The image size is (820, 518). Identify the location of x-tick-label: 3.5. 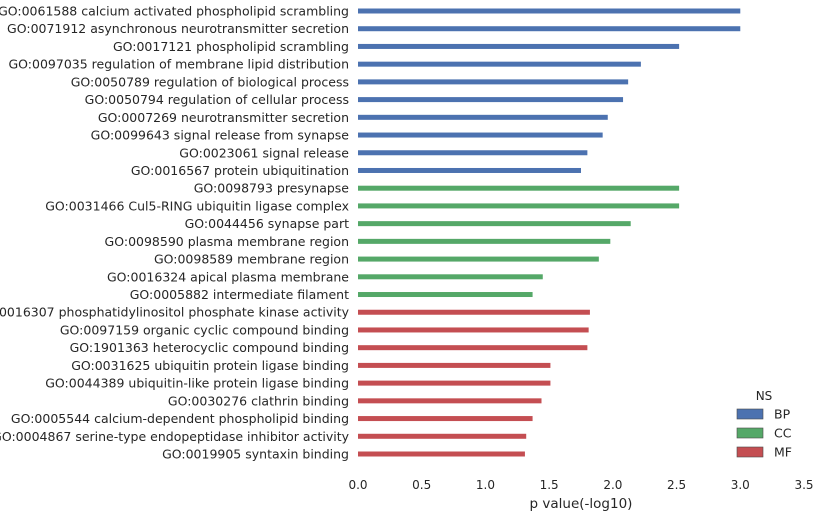
(803, 485).